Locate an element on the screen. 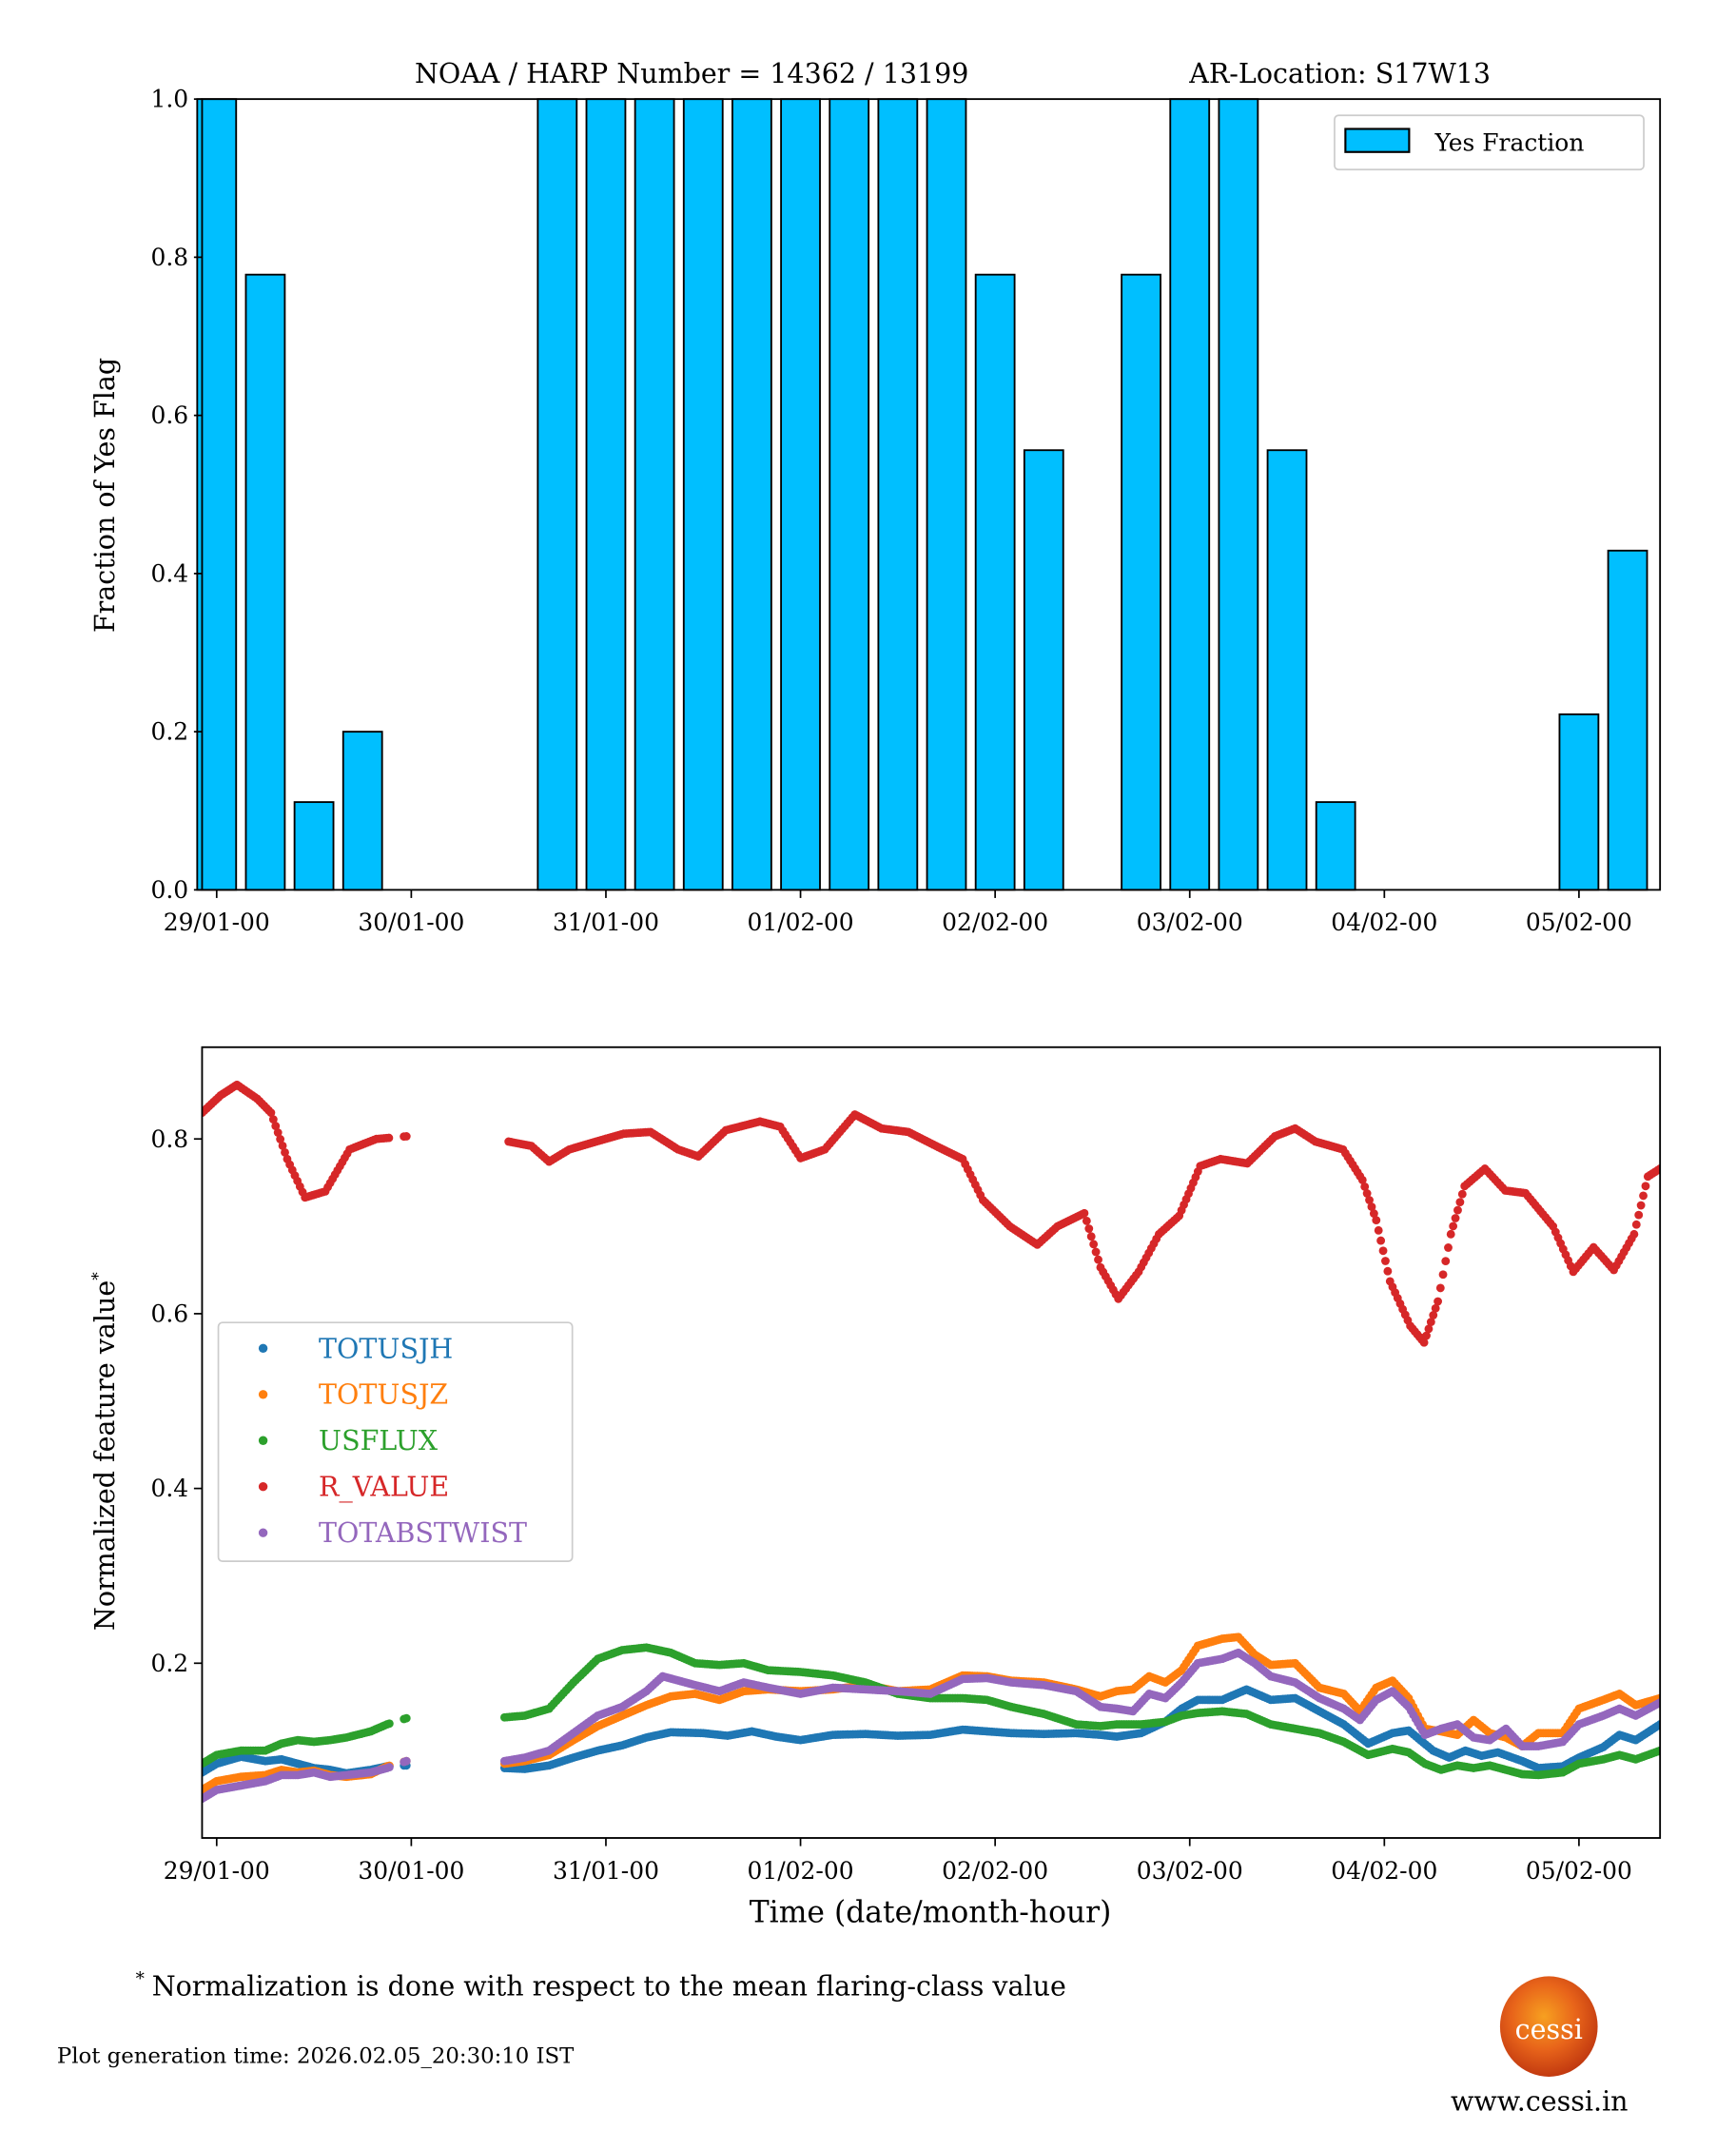 The image size is (1736, 2150). series-usflux is located at coordinates (932, 1711).